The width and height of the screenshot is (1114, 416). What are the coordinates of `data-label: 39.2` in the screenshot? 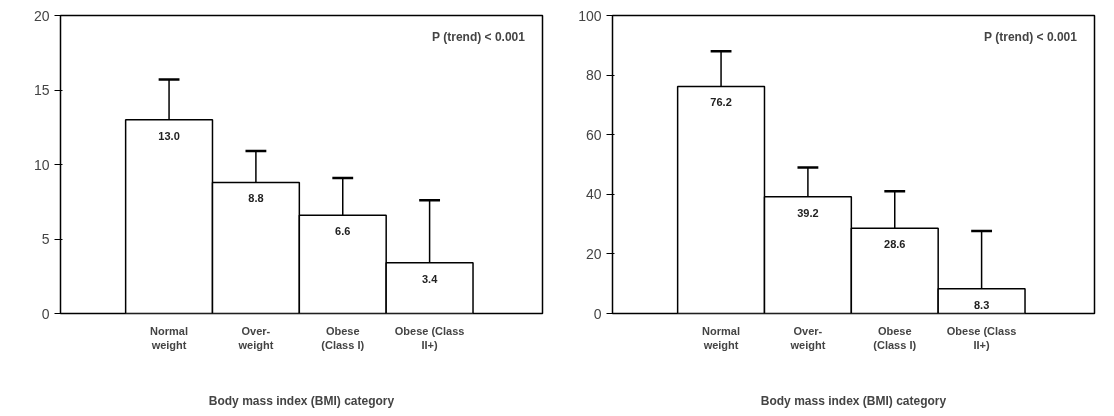 It's located at (808, 212).